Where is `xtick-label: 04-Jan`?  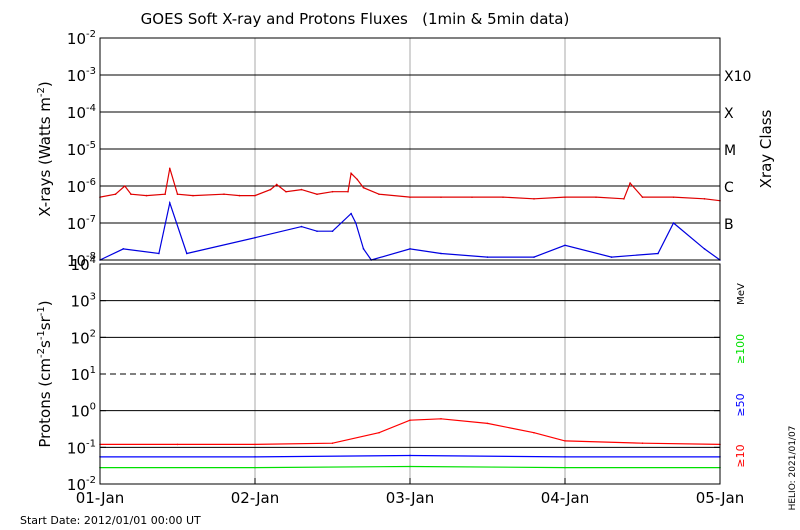 xtick-label: 04-Jan is located at coordinates (565, 498).